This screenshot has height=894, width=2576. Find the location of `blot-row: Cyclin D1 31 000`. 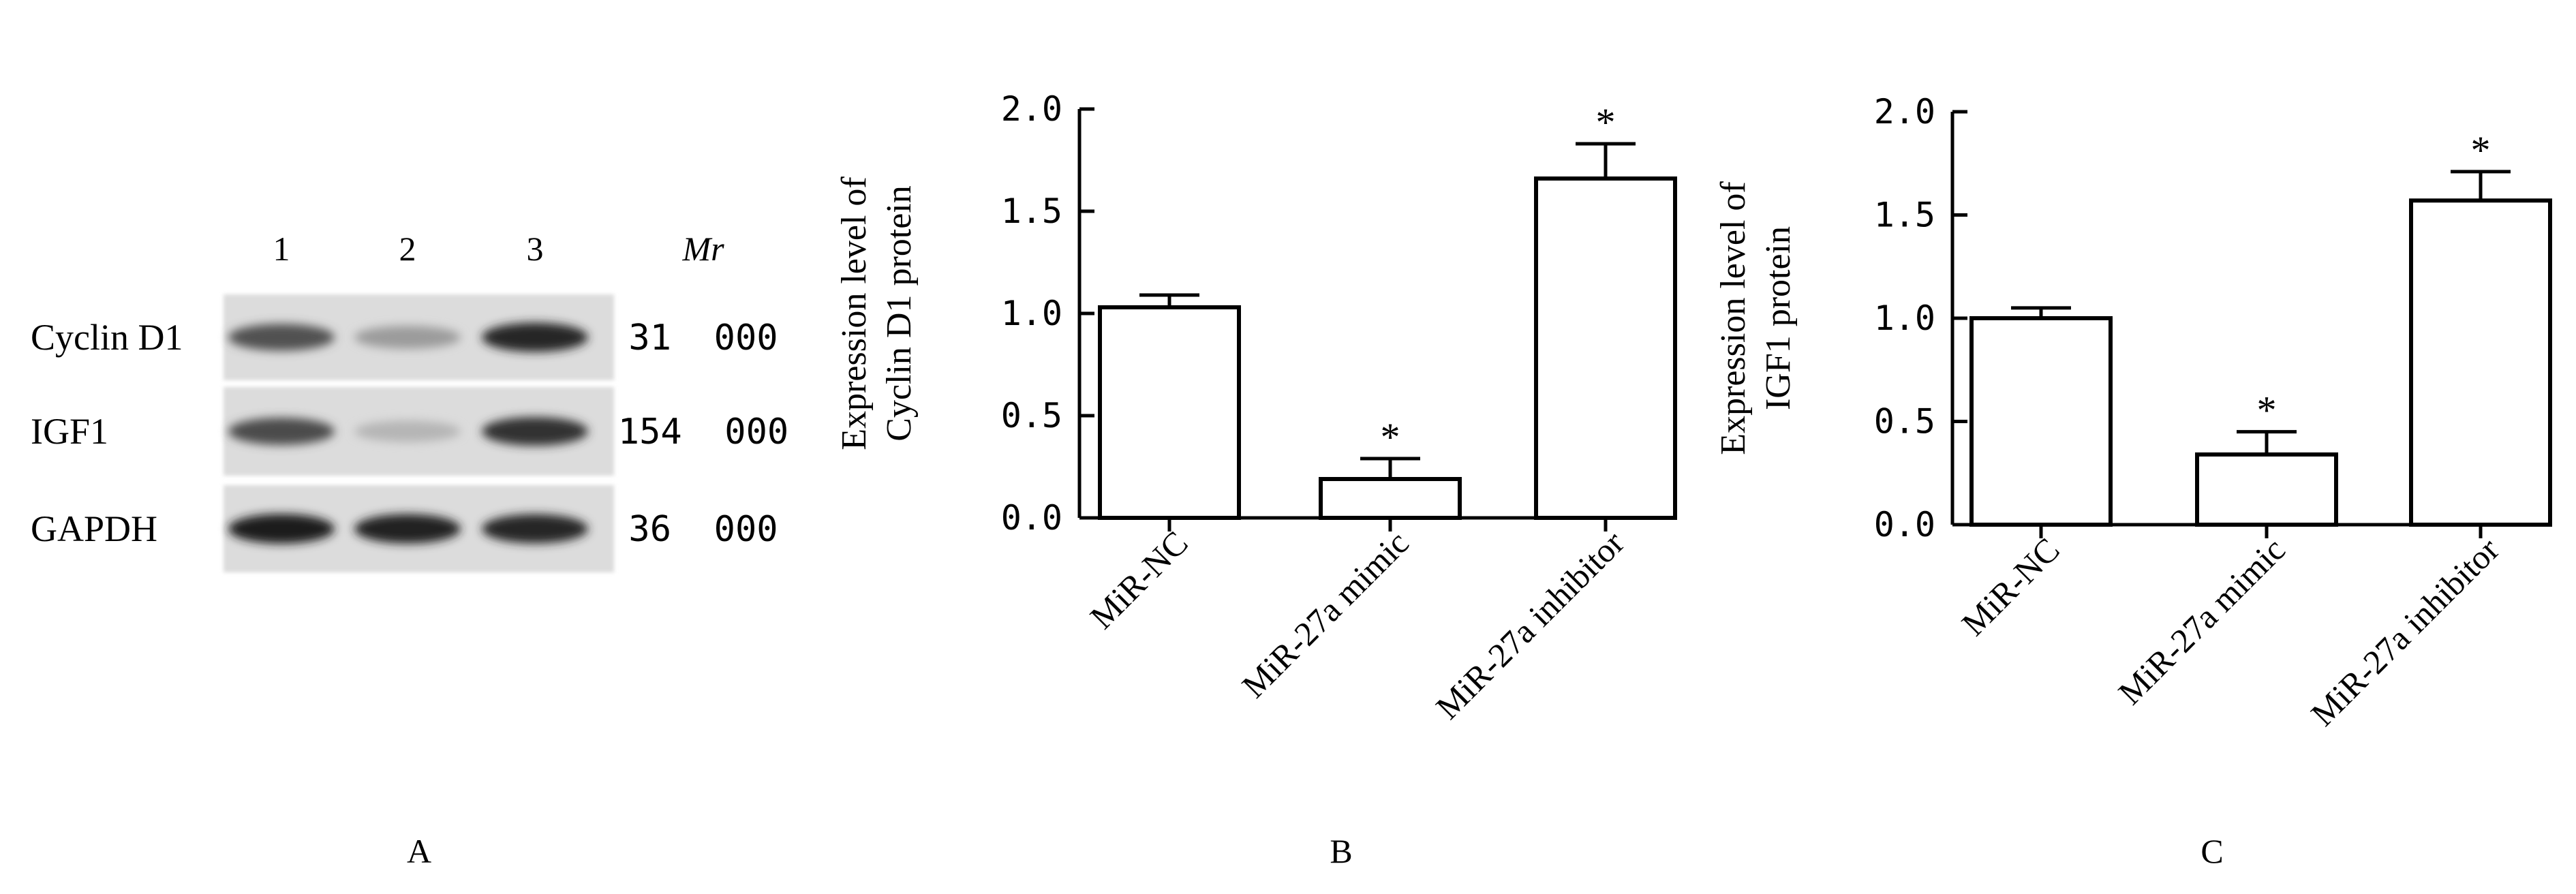

blot-row: Cyclin D1 31 000 is located at coordinates (404, 337).